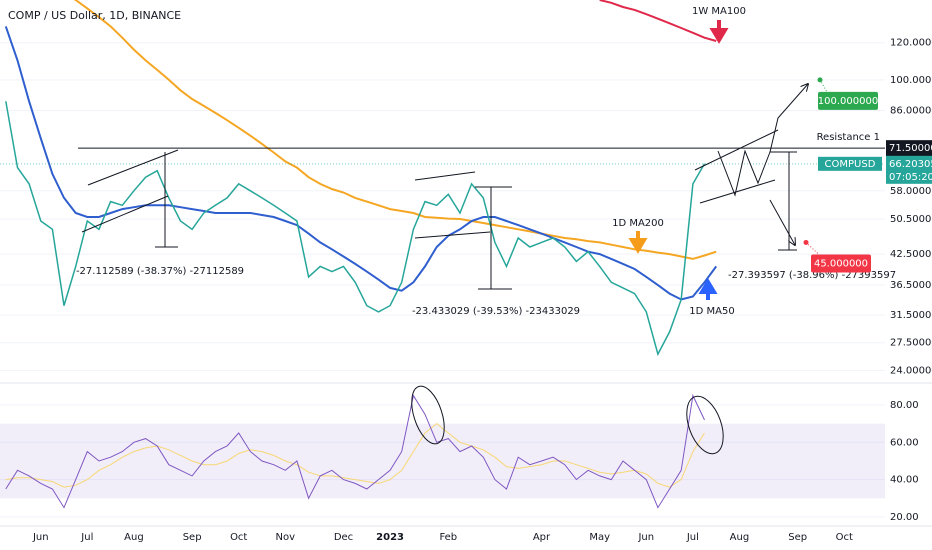  What do you see at coordinates (911, 285) in the screenshot?
I see `y-tick-label: 36.500000` at bounding box center [911, 285].